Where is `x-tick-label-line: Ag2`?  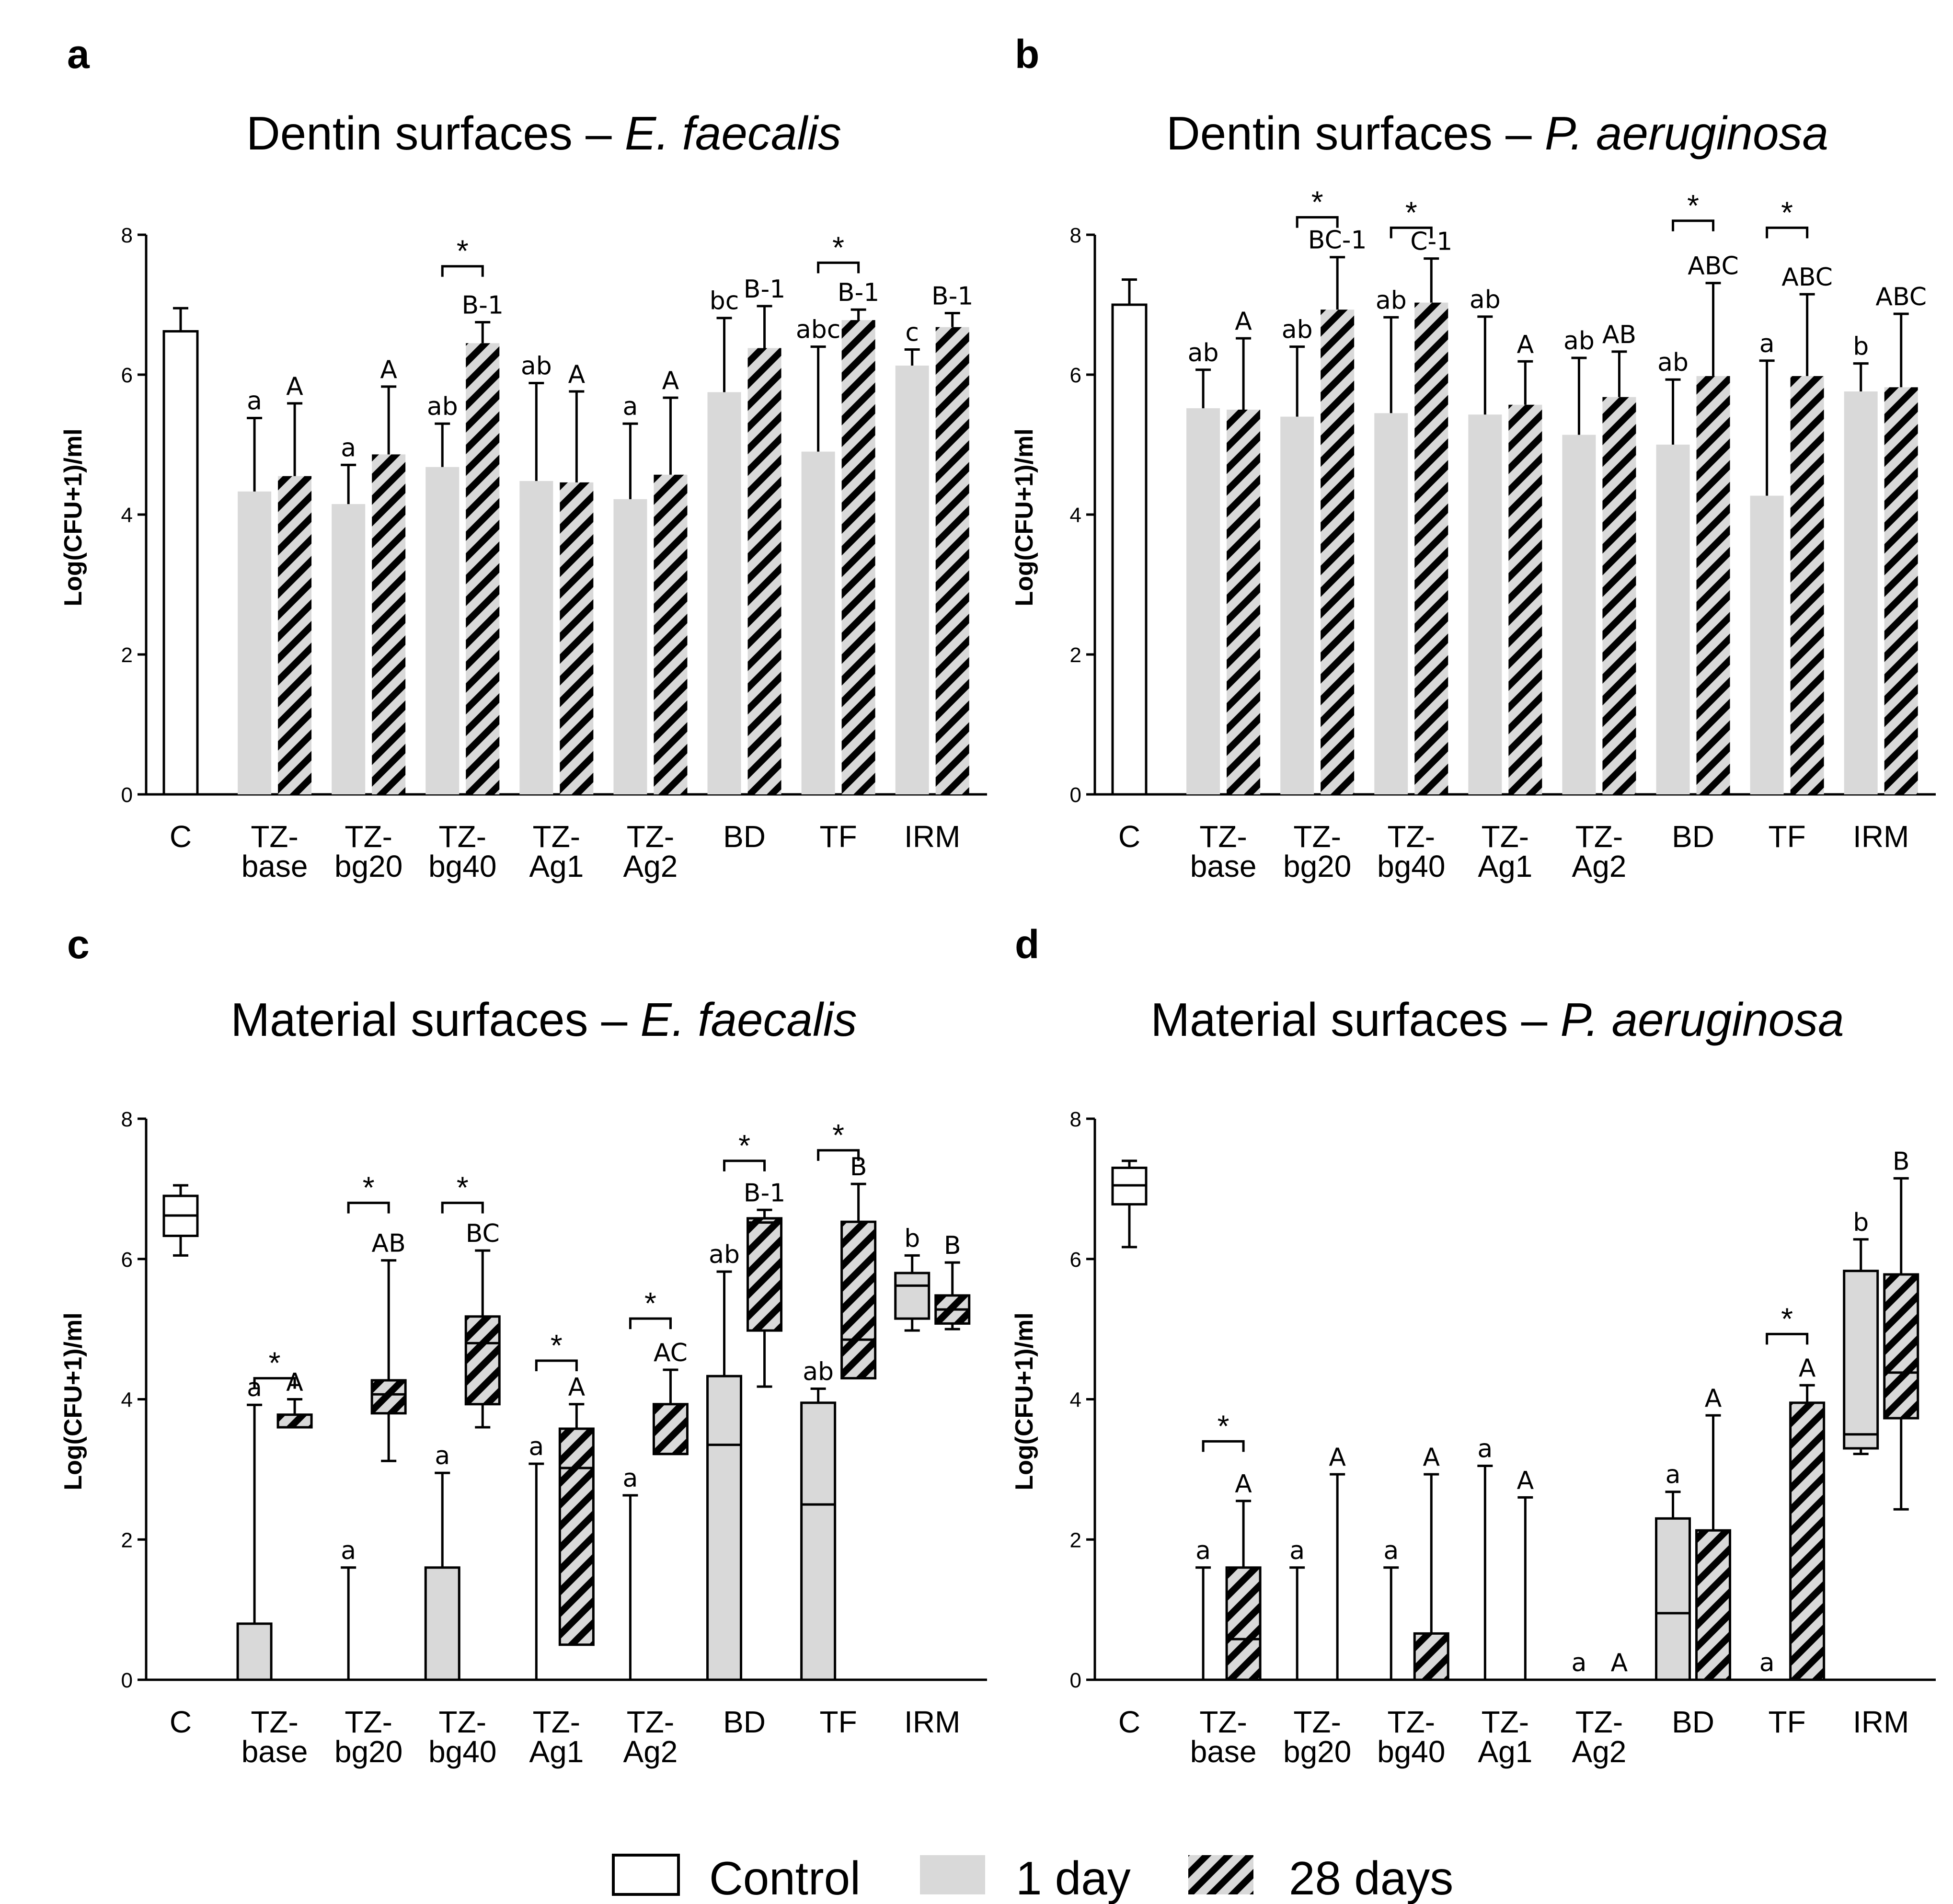
x-tick-label-line: Ag2 is located at coordinates (1599, 866).